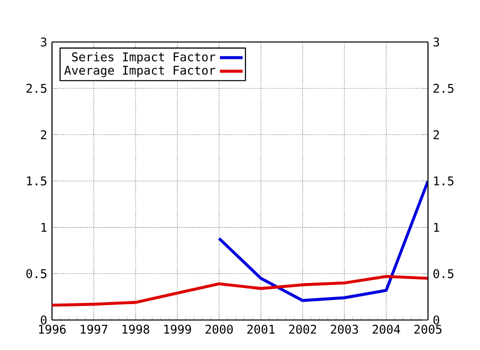 The height and width of the screenshot is (350, 480). What do you see at coordinates (43, 42) in the screenshot?
I see `y-tick-label: 3` at bounding box center [43, 42].